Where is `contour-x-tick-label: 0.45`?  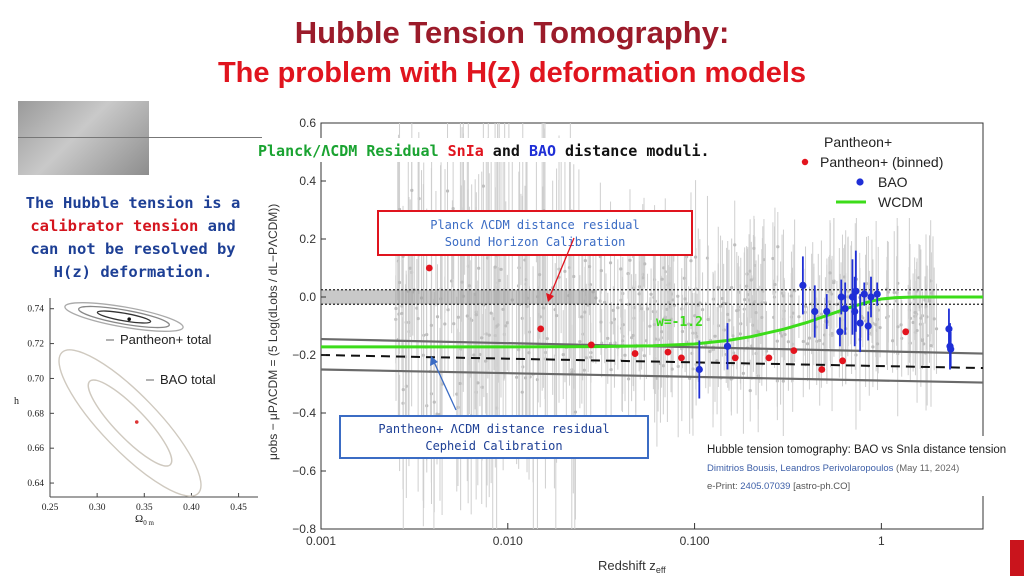 contour-x-tick-label: 0.45 is located at coordinates (238, 508).